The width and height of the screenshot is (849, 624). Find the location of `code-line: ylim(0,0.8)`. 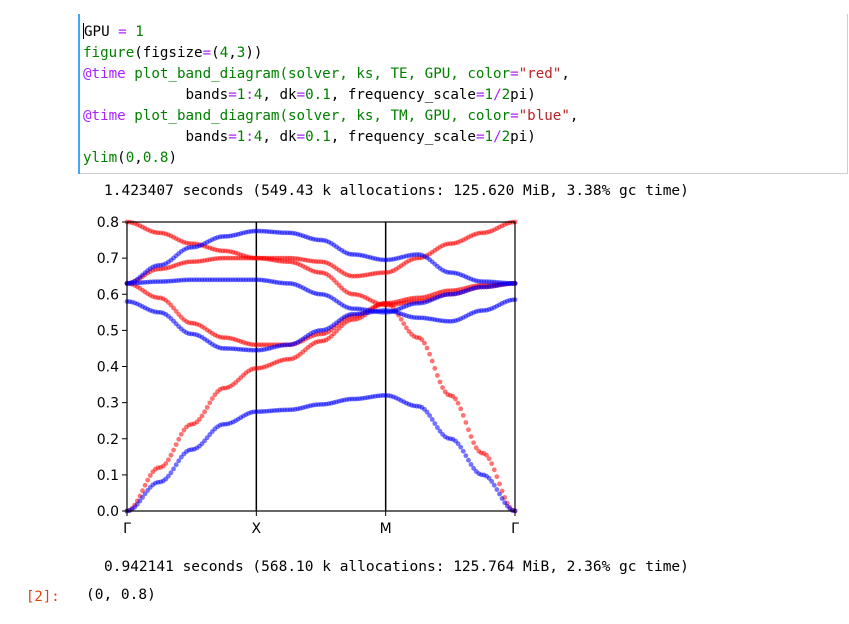

code-line: ylim(0,0.8) is located at coordinates (330, 158).